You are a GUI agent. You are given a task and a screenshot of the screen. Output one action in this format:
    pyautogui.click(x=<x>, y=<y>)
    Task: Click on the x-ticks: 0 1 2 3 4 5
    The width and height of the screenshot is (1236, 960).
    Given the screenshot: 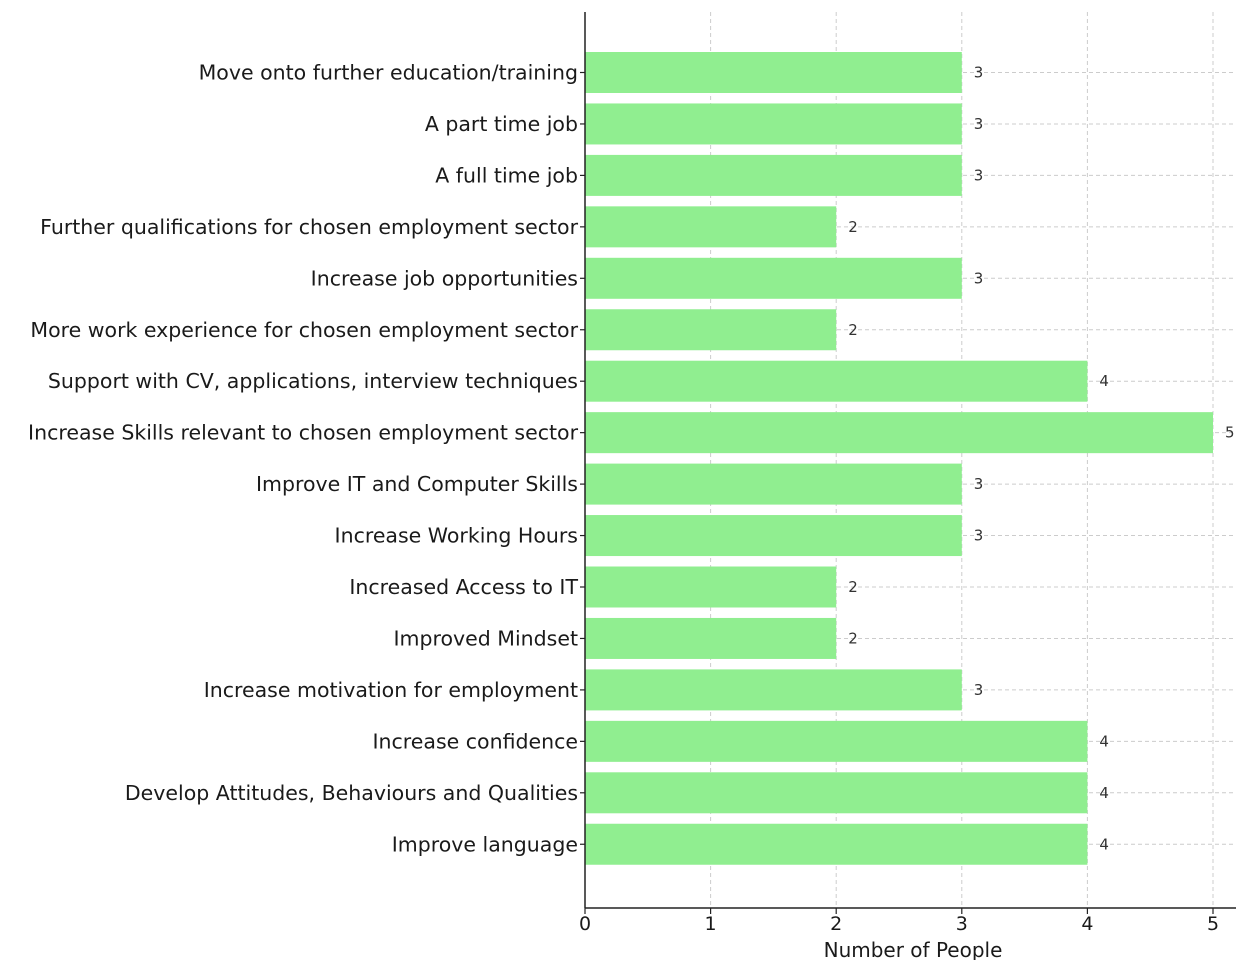 What is the action you would take?
    pyautogui.click(x=899, y=921)
    